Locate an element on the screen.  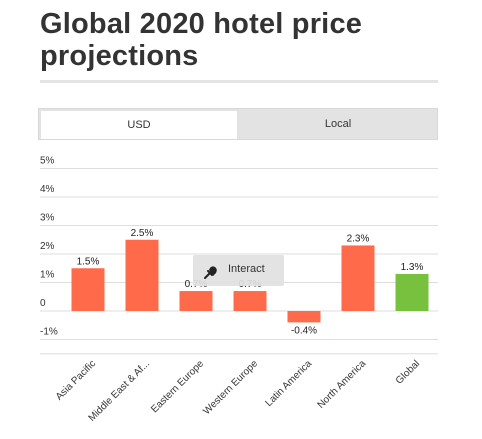
y-tick-label: 3% is located at coordinates (47, 218).